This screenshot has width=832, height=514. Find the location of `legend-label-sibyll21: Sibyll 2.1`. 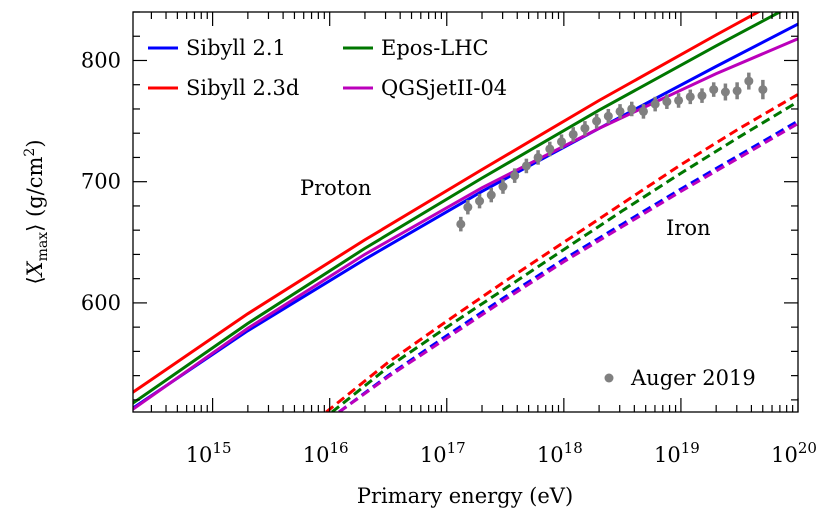

legend-label-sibyll21: Sibyll 2.1 is located at coordinates (236, 48).